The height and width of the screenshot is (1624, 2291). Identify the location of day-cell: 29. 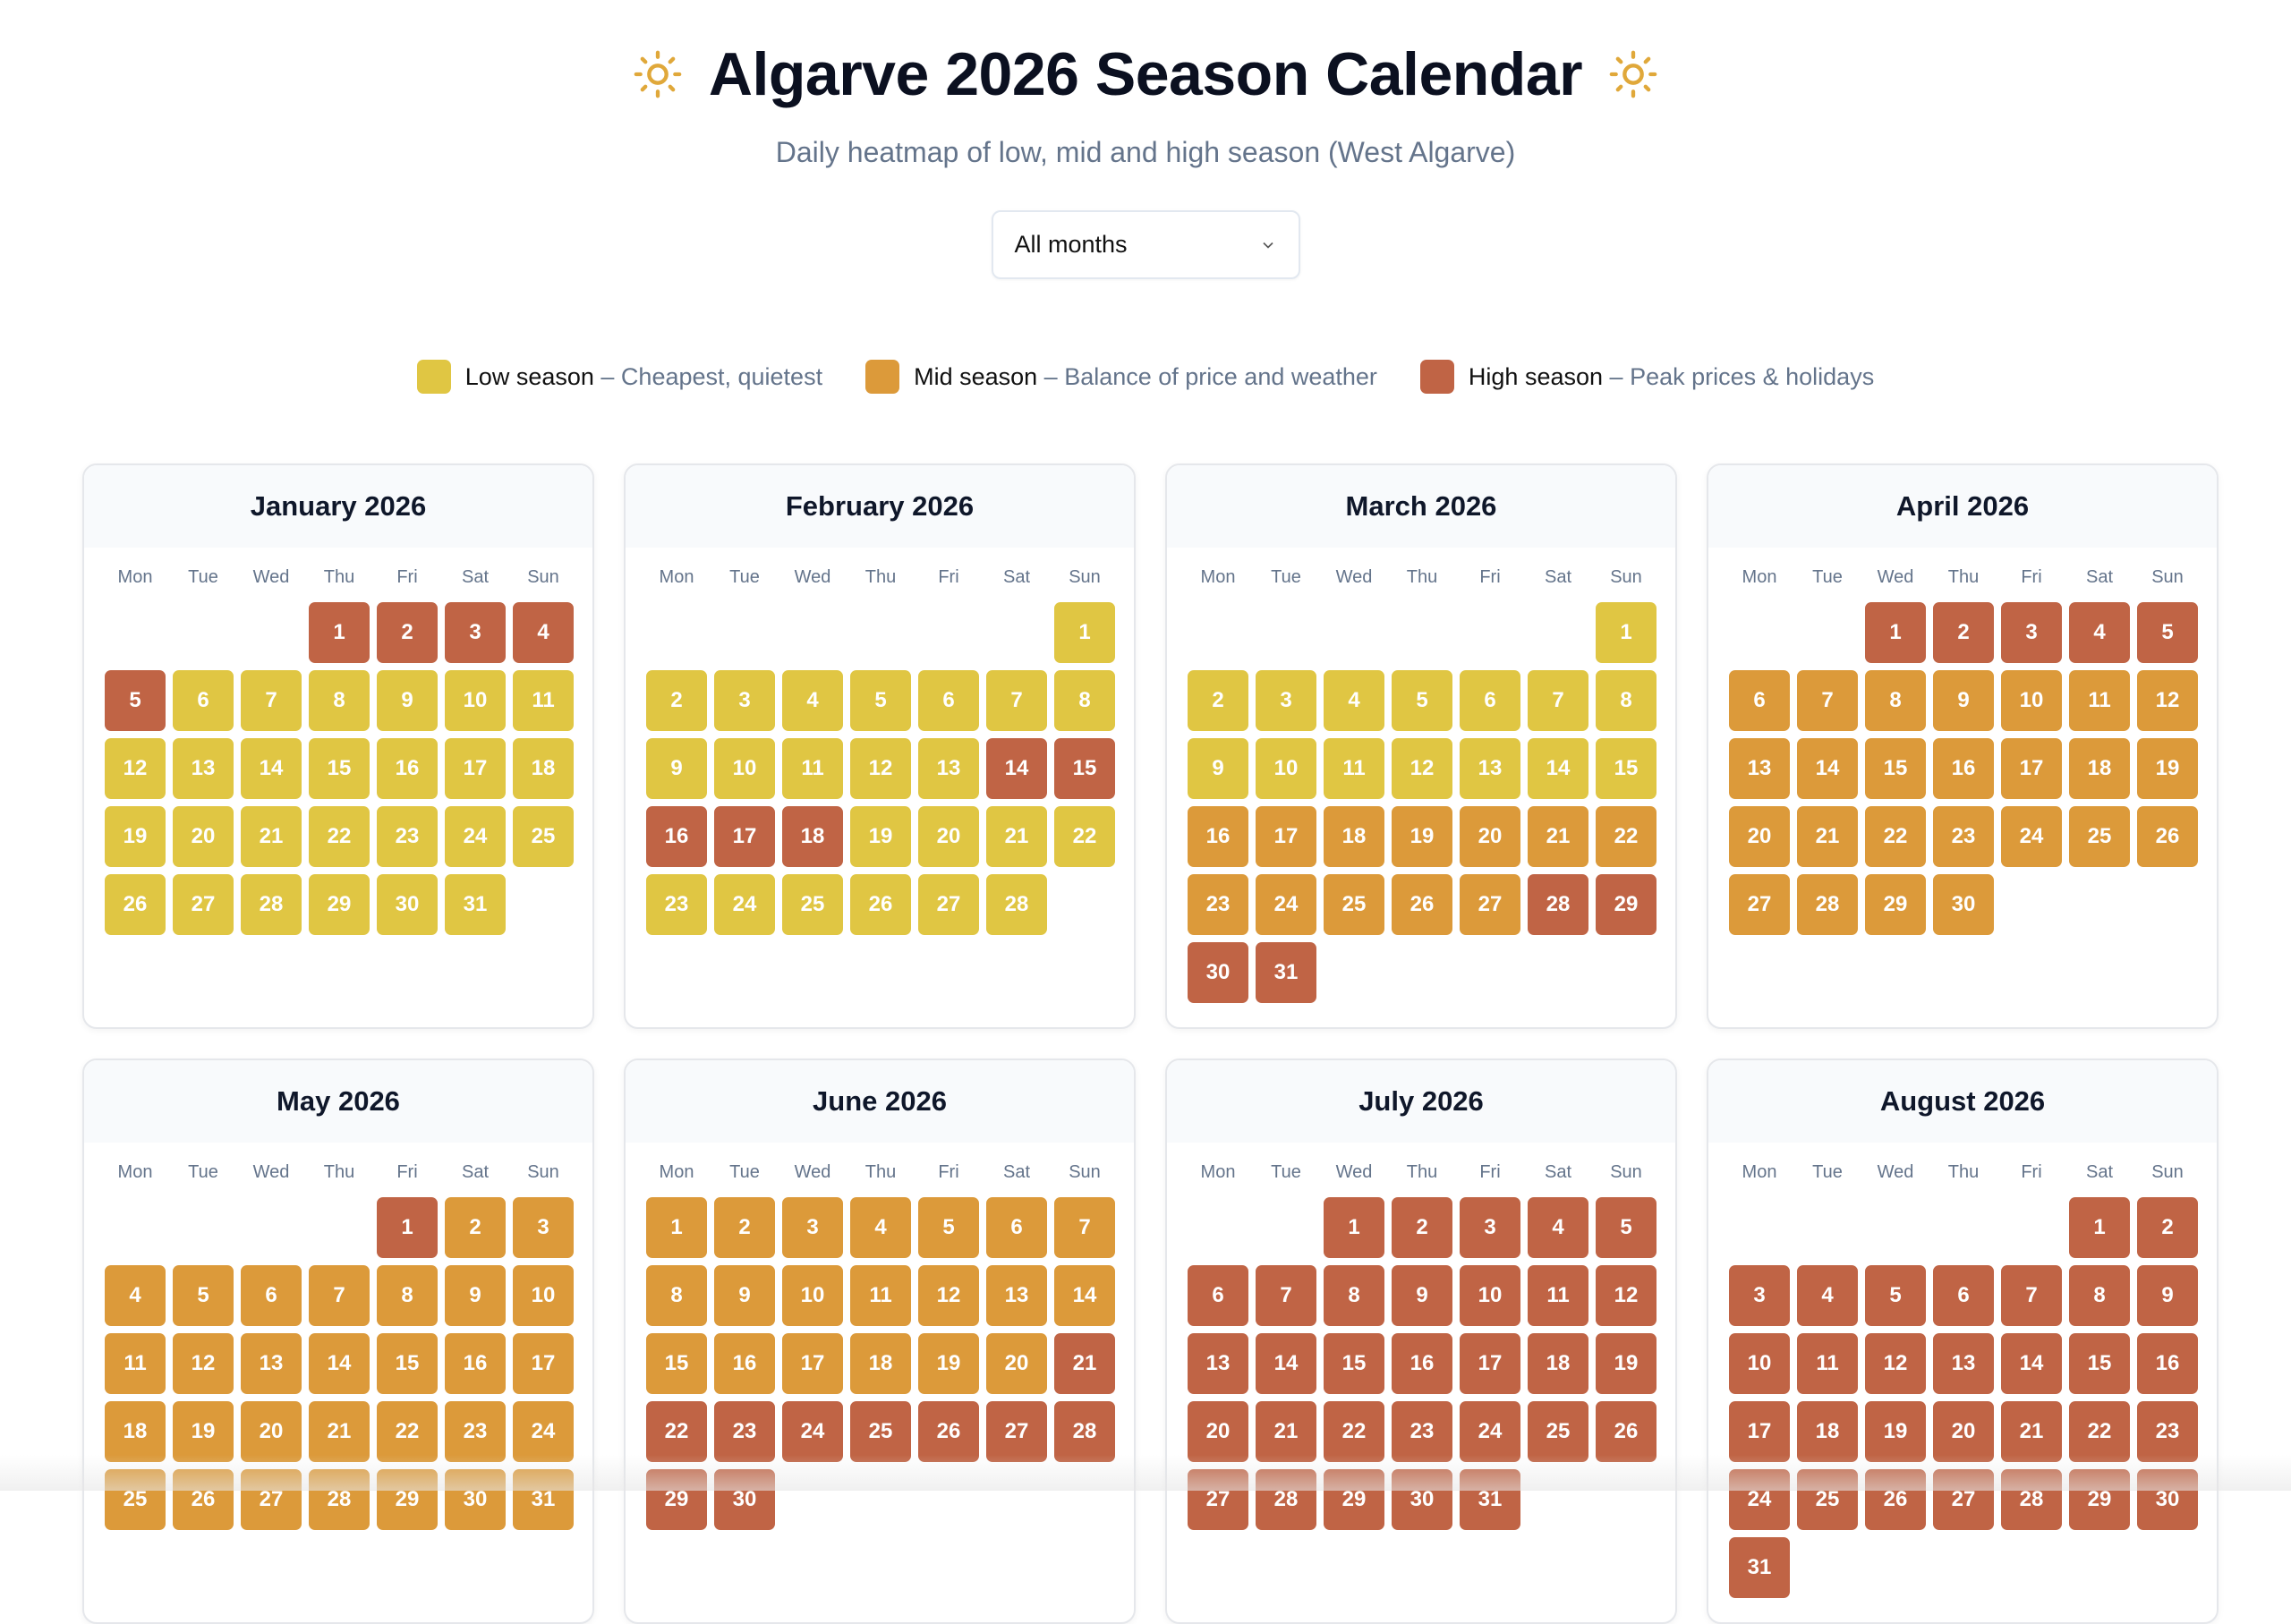
(340, 904).